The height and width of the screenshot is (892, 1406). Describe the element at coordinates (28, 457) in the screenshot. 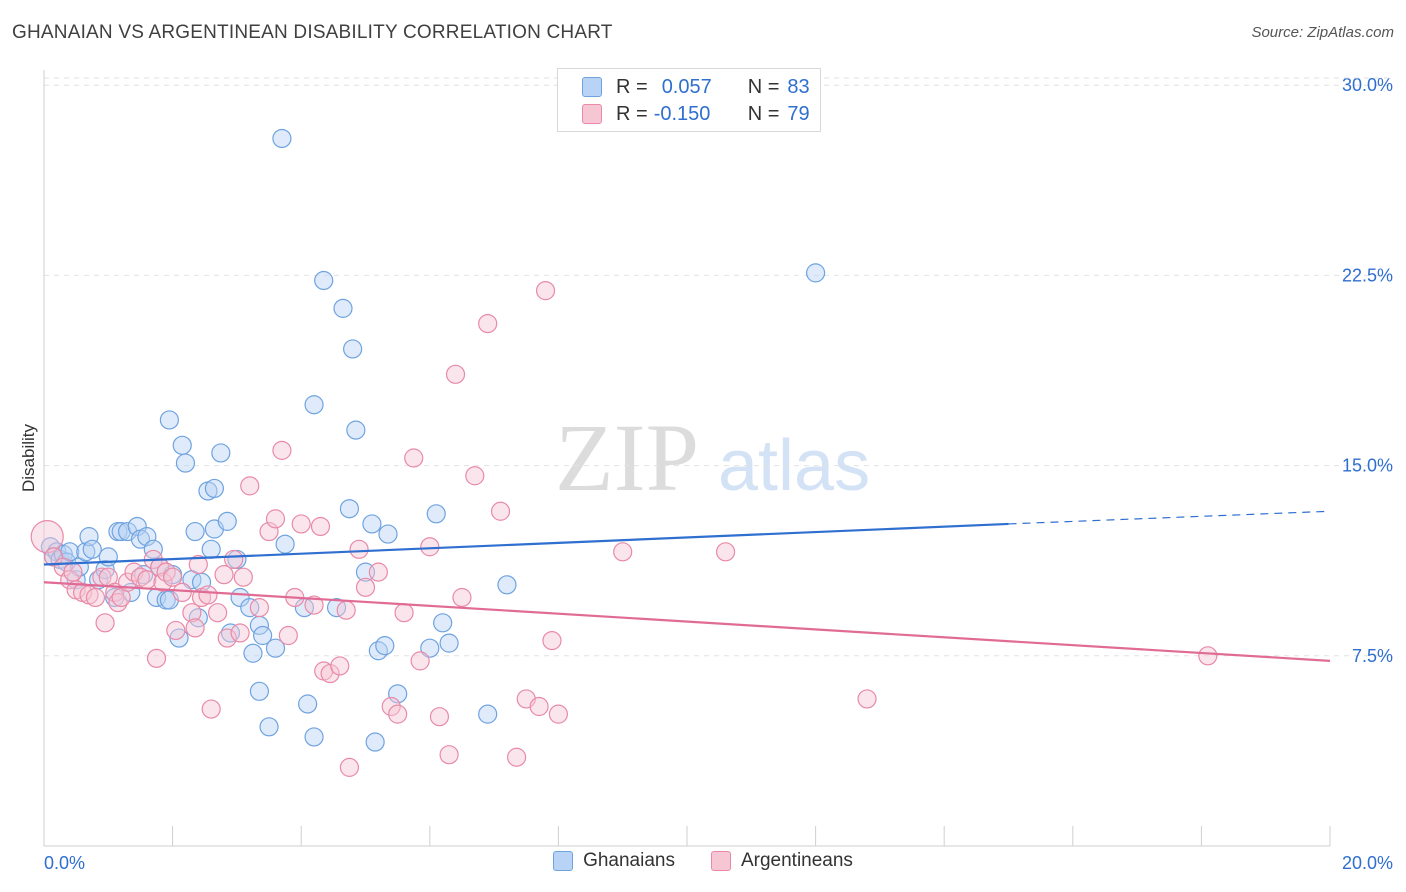

I see `y-axis-title: Disability` at that location.